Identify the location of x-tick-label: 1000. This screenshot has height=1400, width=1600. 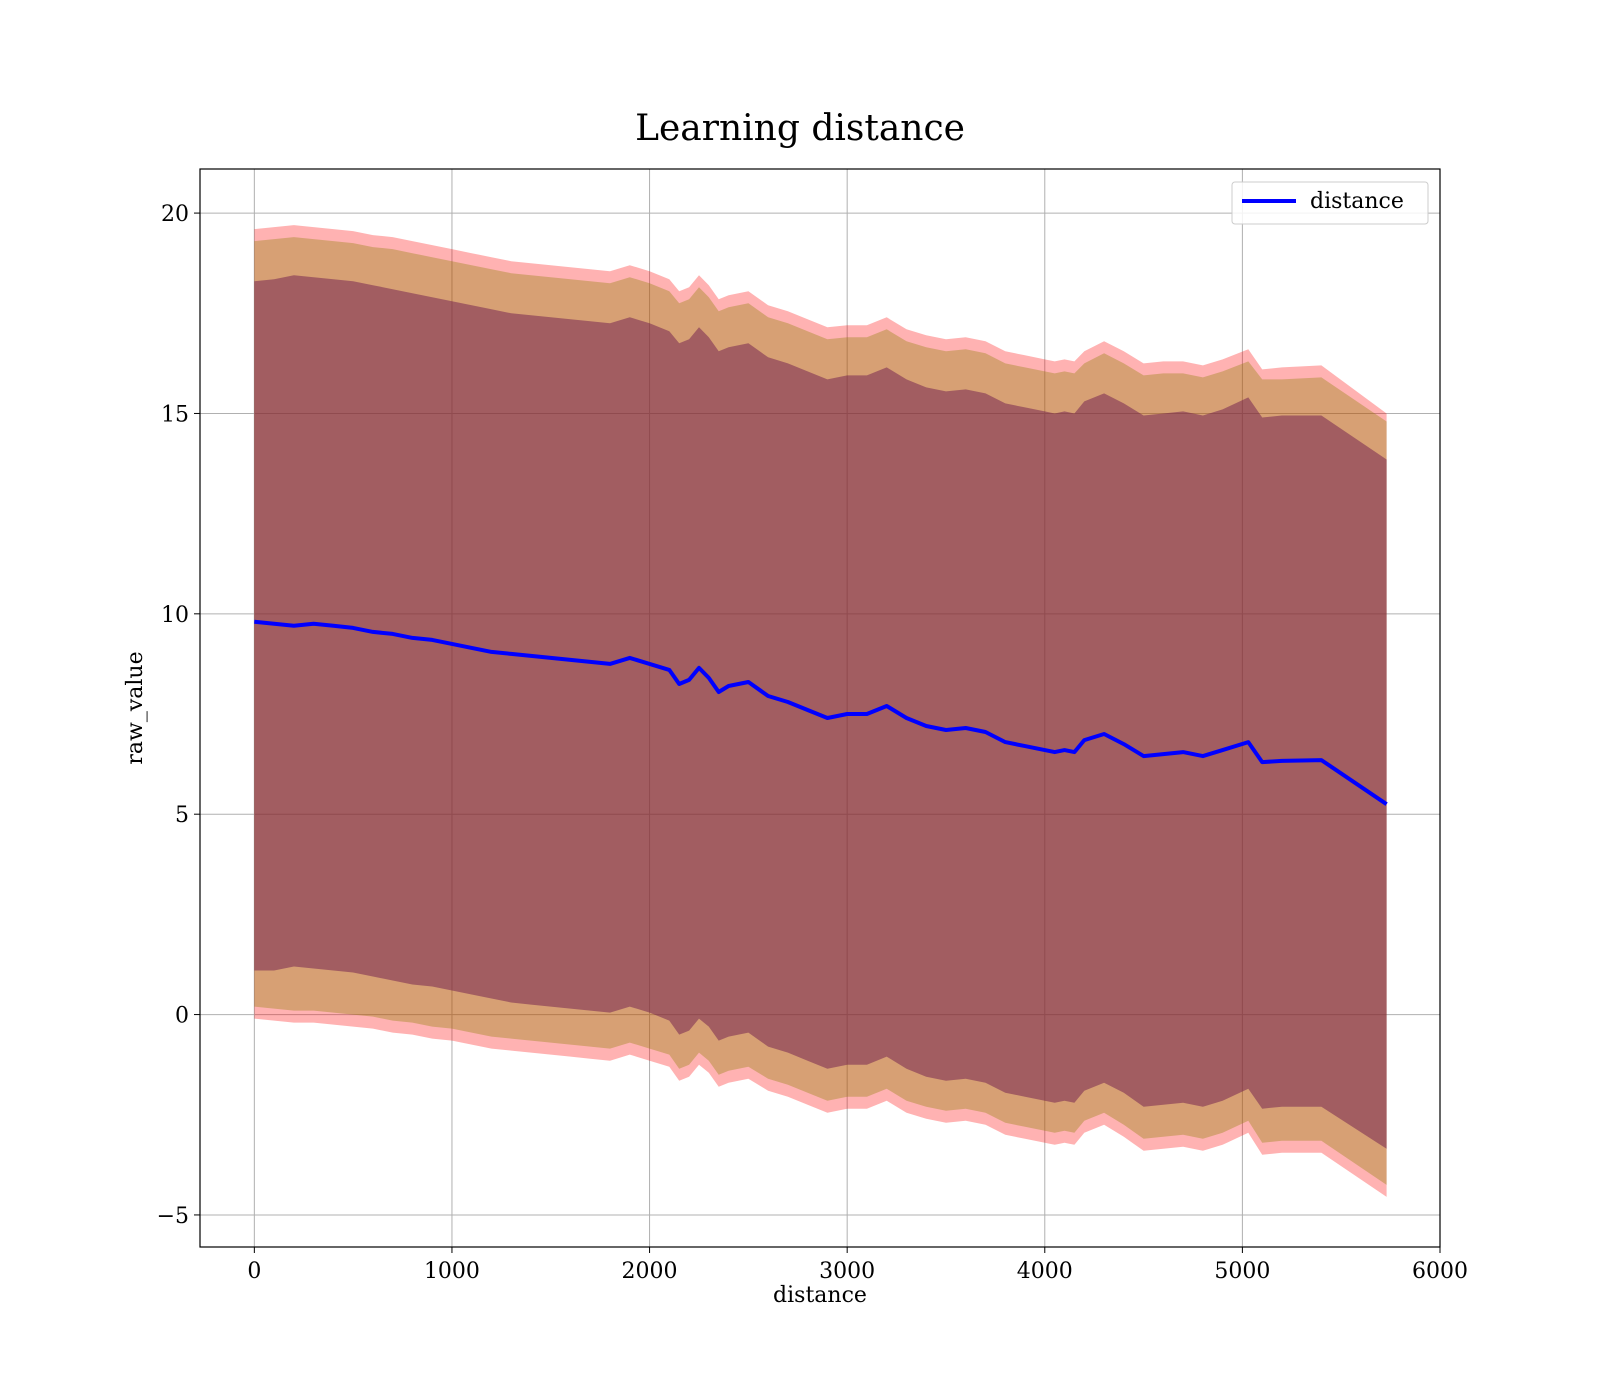
(452, 1271).